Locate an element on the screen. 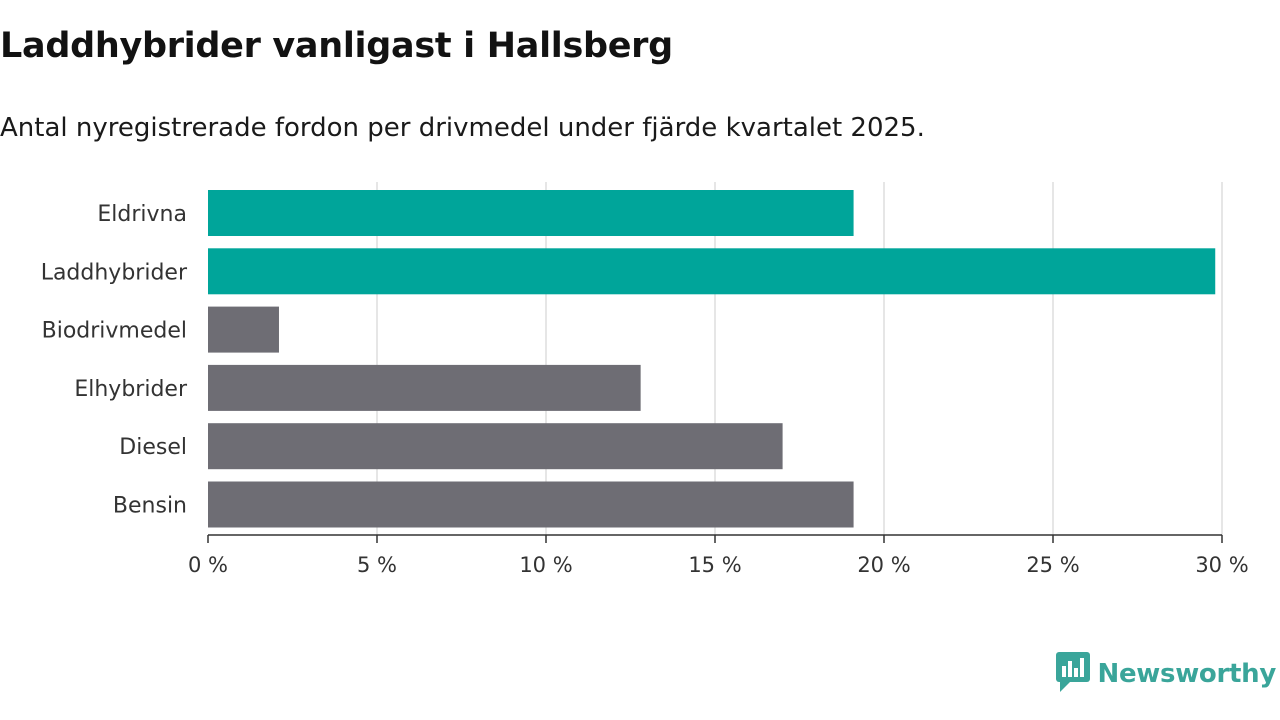 This screenshot has width=1280, height=720. category-label: Biodrivmedel is located at coordinates (114, 331).